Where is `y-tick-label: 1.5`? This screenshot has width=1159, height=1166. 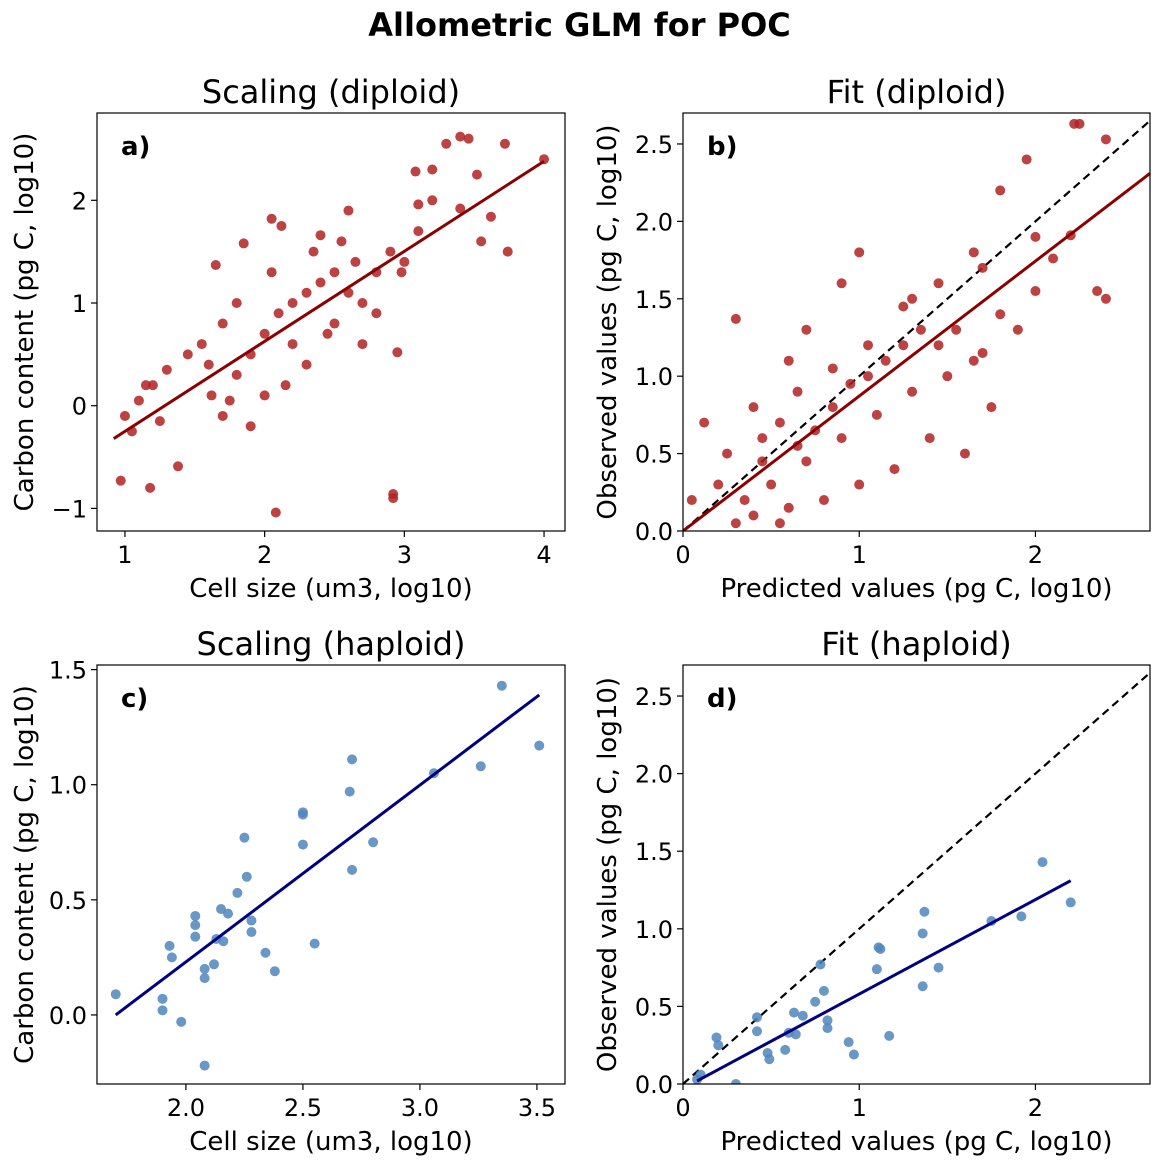 y-tick-label: 1.5 is located at coordinates (68, 671).